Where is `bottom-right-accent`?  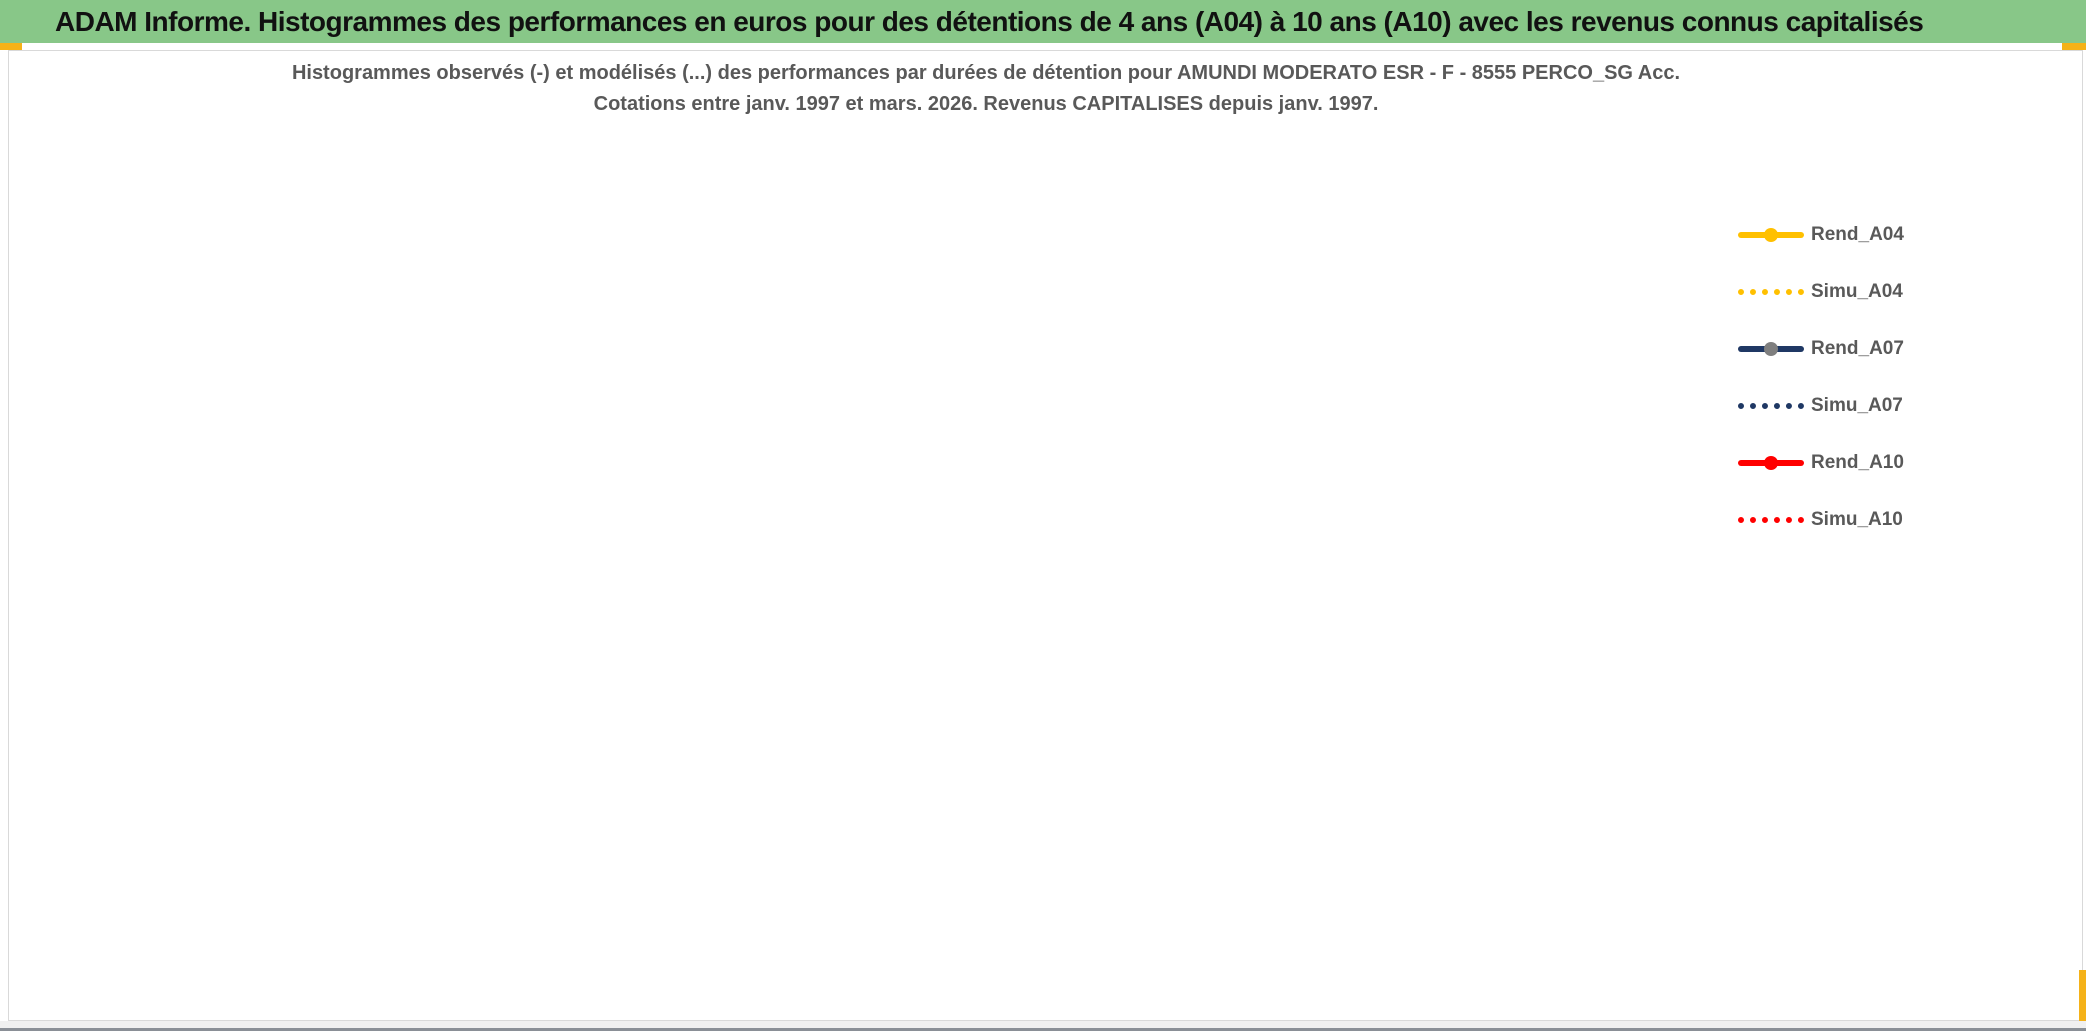
bottom-right-accent is located at coordinates (2082, 996).